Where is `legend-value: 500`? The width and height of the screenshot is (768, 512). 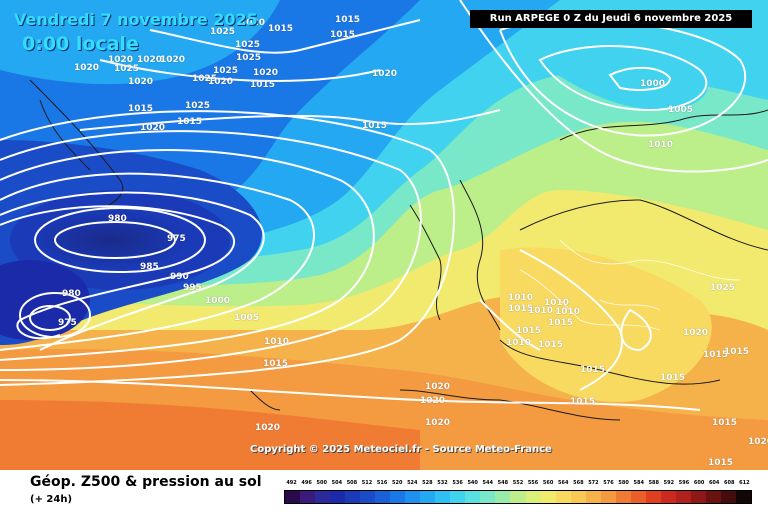 legend-value: 500 is located at coordinates (321, 483).